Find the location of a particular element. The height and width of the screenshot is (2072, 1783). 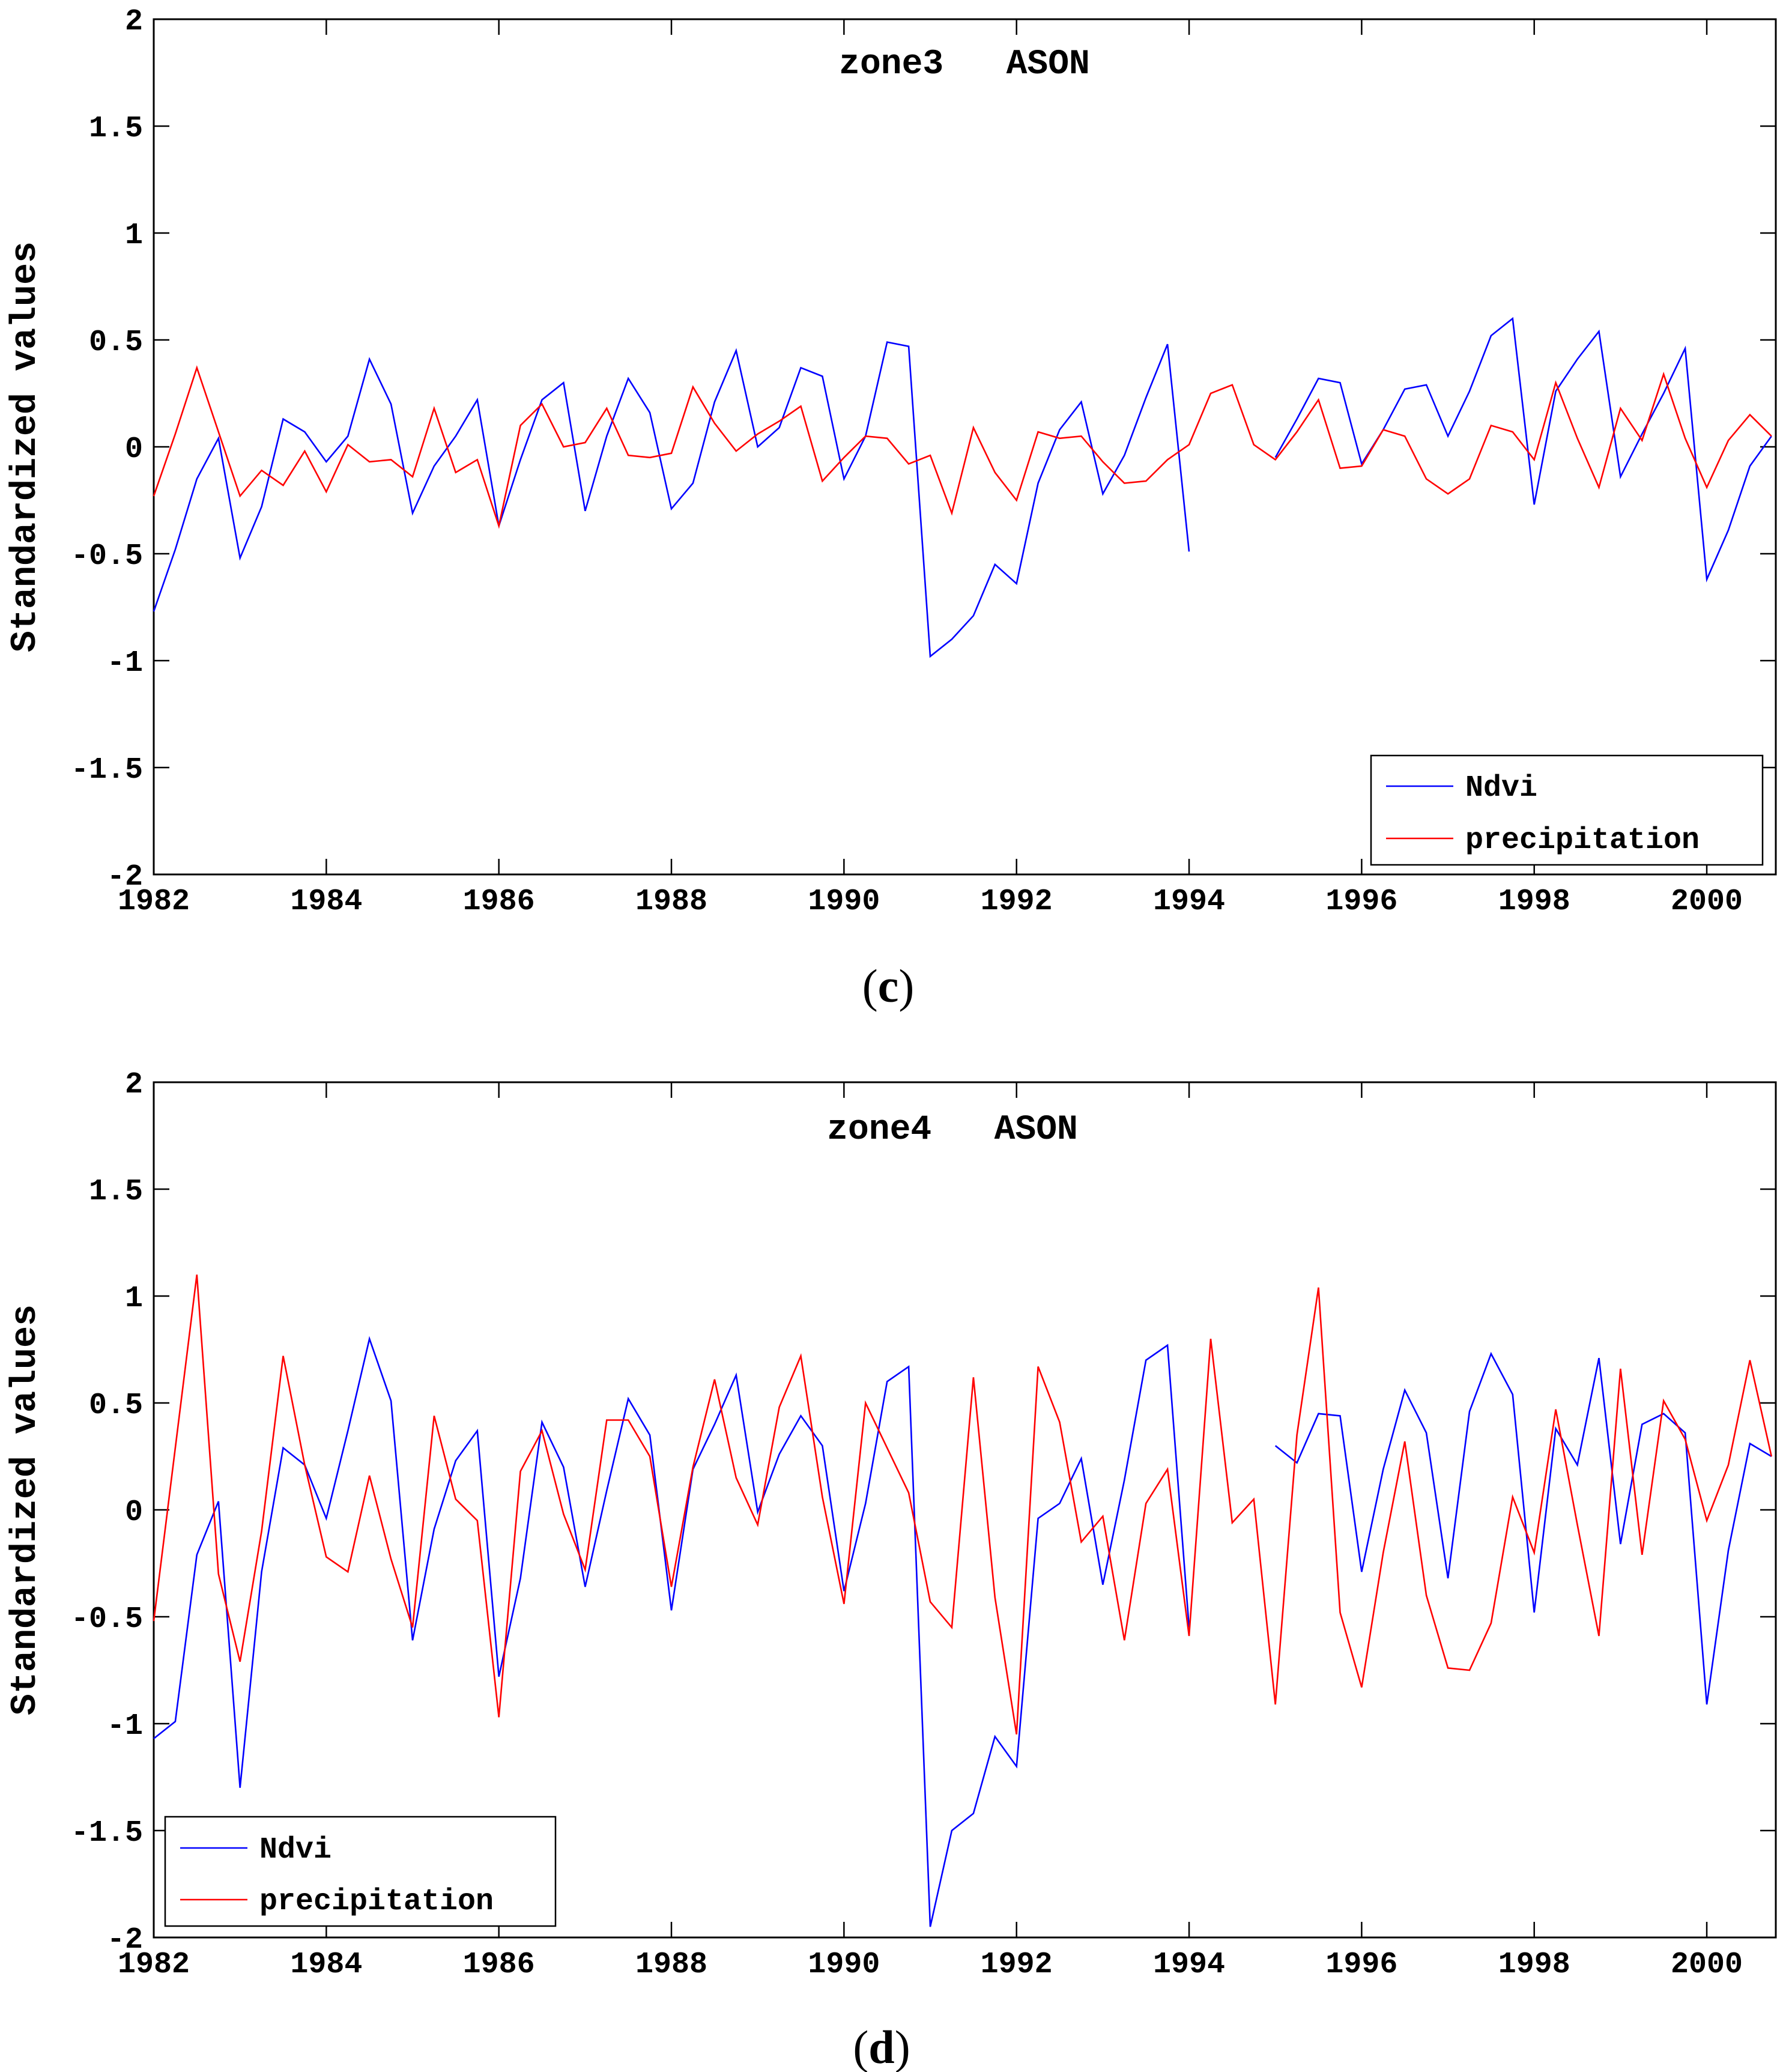

series-lines is located at coordinates (962, 487).